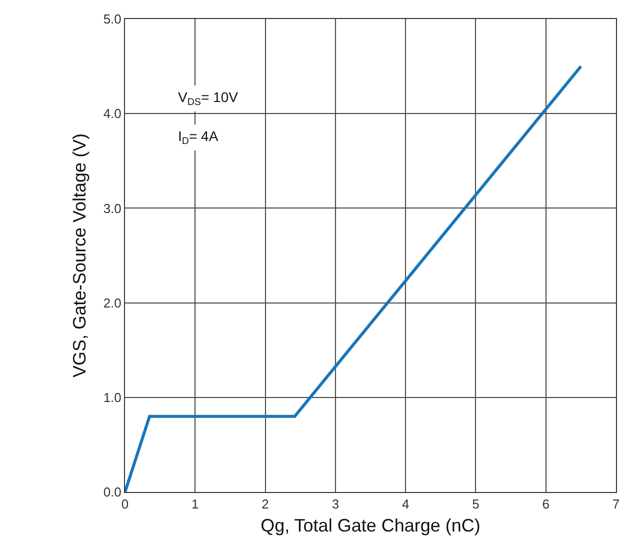 The image size is (630, 558). I want to click on x-axis-title: Qg, Total Gate Charge (nC), so click(370, 526).